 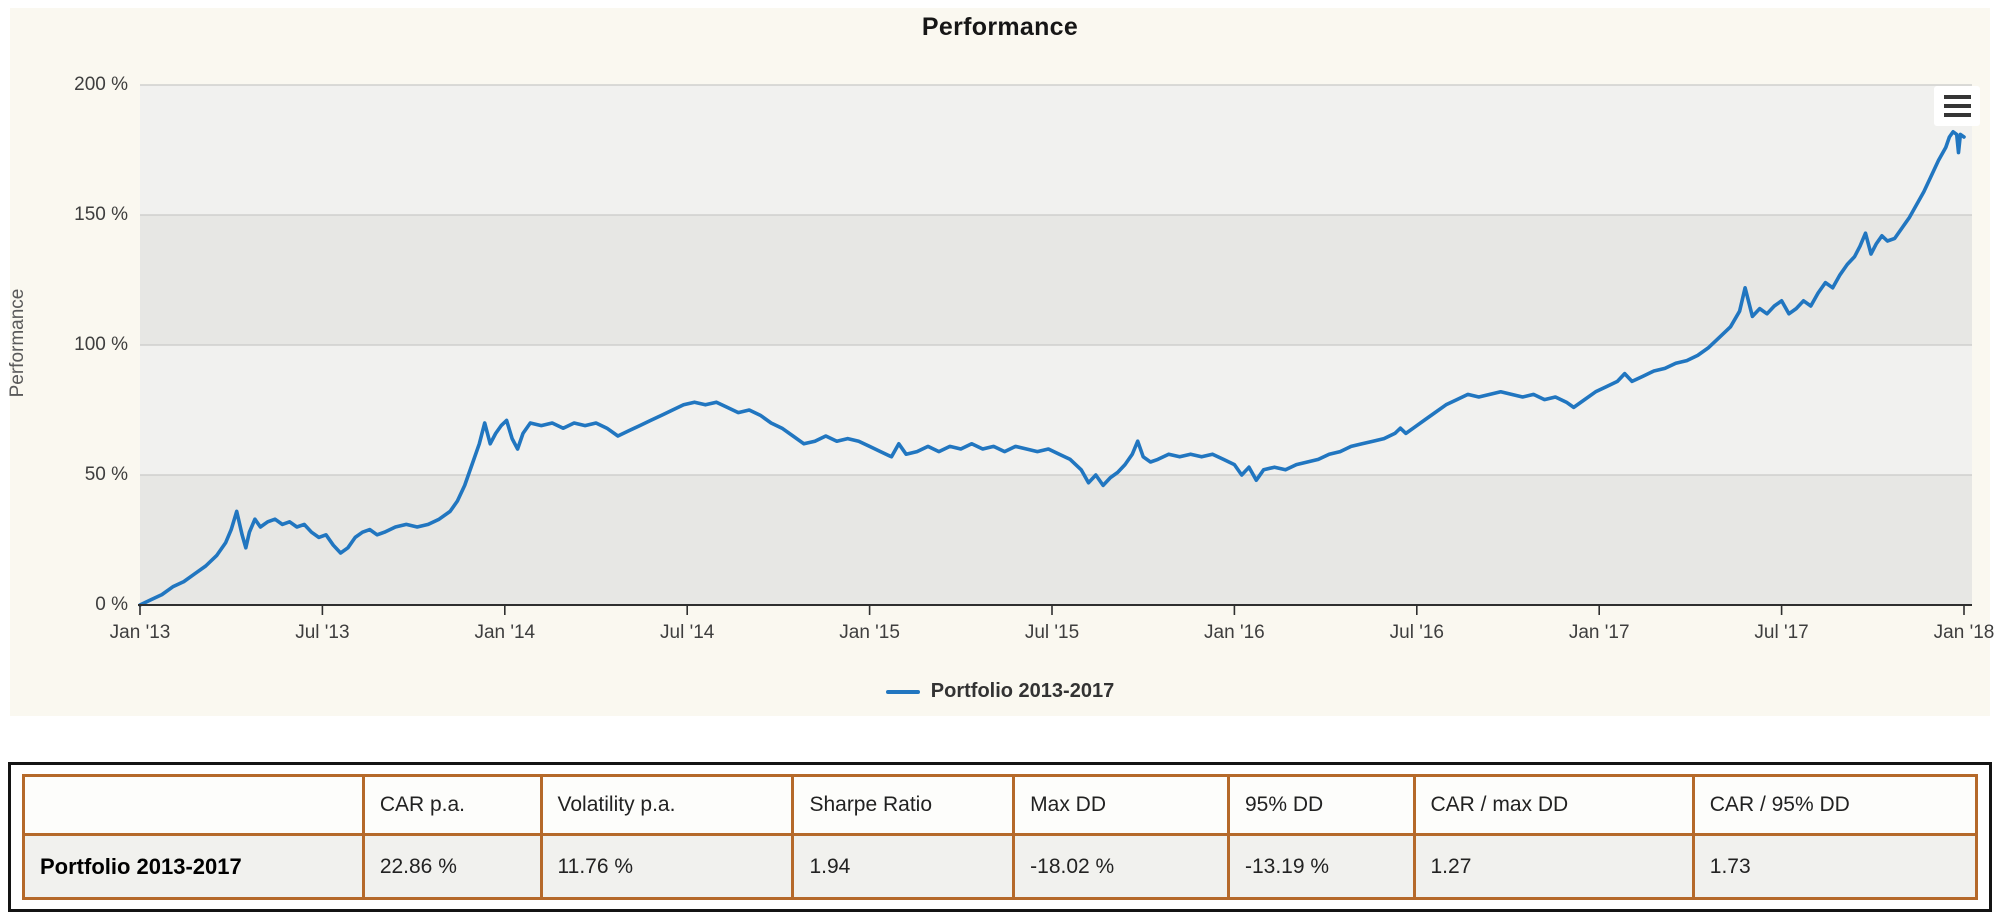 What do you see at coordinates (869, 632) in the screenshot?
I see `x-tick-label: Jan '15` at bounding box center [869, 632].